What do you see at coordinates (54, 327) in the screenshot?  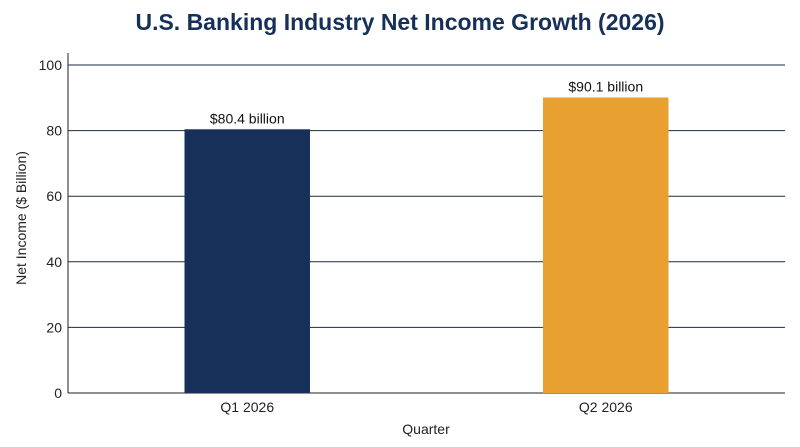 I see `y-tick-label: 20` at bounding box center [54, 327].